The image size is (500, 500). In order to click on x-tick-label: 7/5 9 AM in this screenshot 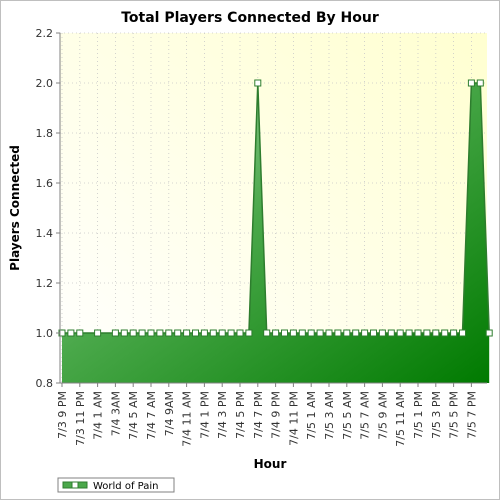, I will do `click(382, 415)`.